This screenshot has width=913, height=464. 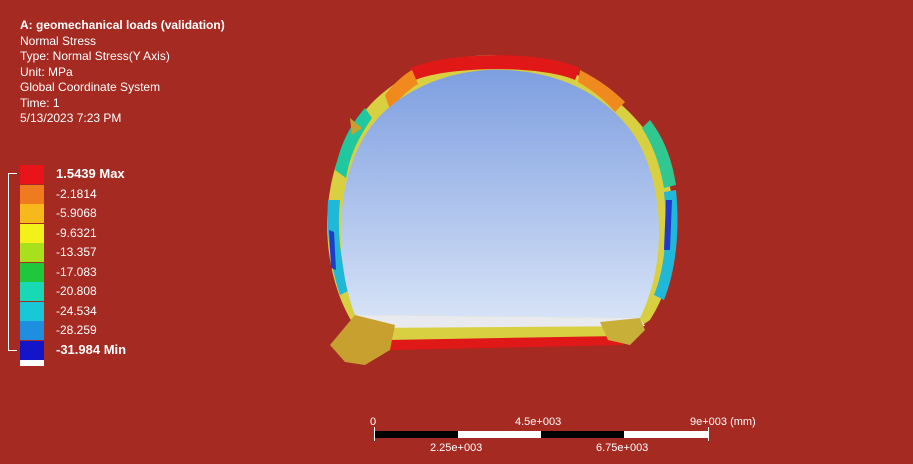 I want to click on legend-label: -20.808, so click(x=76, y=291).